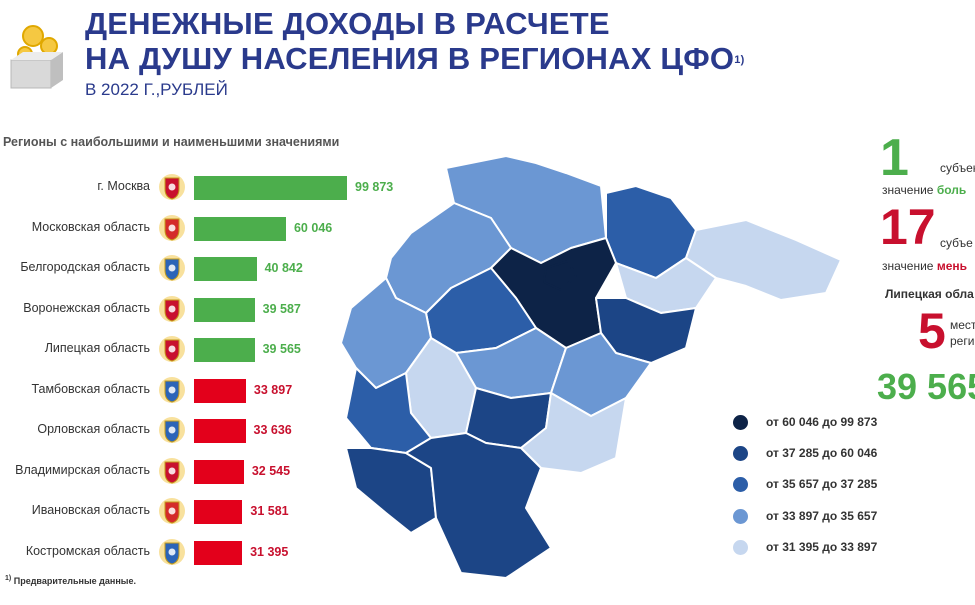 The image size is (975, 605). I want to click on title-line-2: НА ДУШУ НАСЕЛЕНИЯ В РЕГИОНАХ ЦФО1), so click(414, 58).